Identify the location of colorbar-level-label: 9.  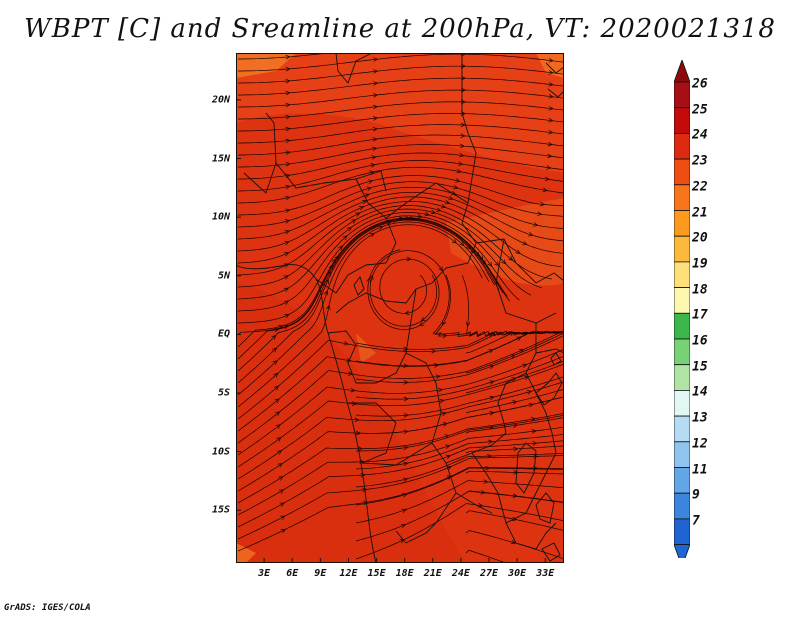
(696, 495).